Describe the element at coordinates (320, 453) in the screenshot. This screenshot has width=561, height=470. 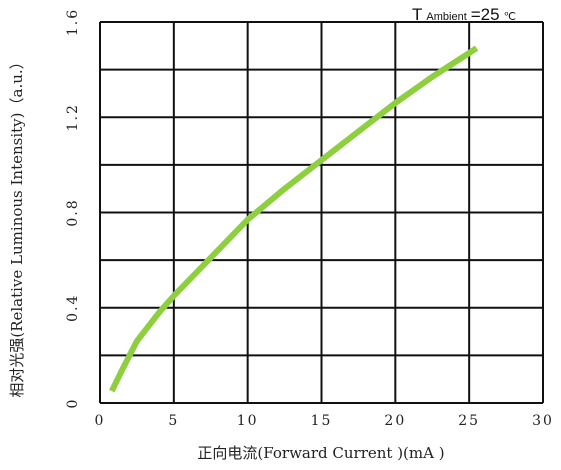
I see `x-axis-label: 正向电流(Forward Current )(mA )` at that location.